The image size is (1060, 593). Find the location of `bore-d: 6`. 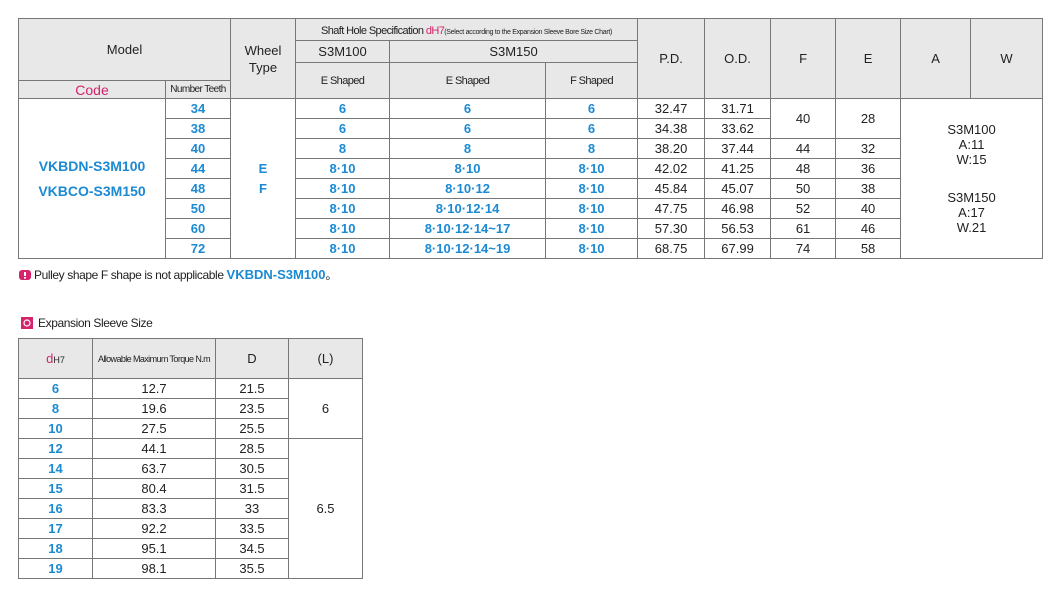

bore-d: 6 is located at coordinates (55, 388).